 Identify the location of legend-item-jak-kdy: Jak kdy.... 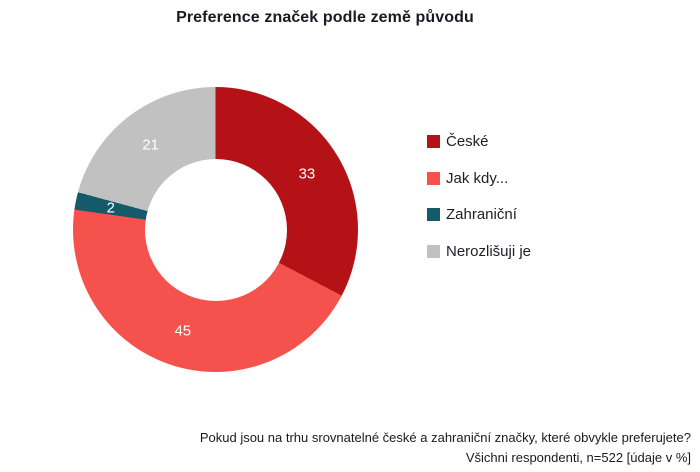
(479, 178).